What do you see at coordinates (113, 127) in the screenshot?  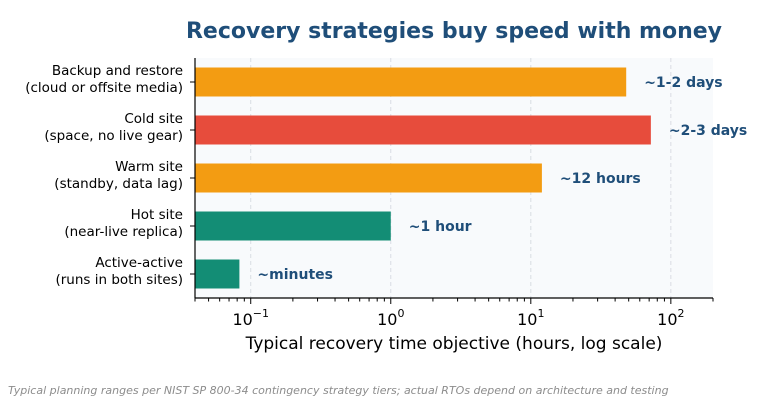 I see `category-label: Cold site (space, no live gear)` at bounding box center [113, 127].